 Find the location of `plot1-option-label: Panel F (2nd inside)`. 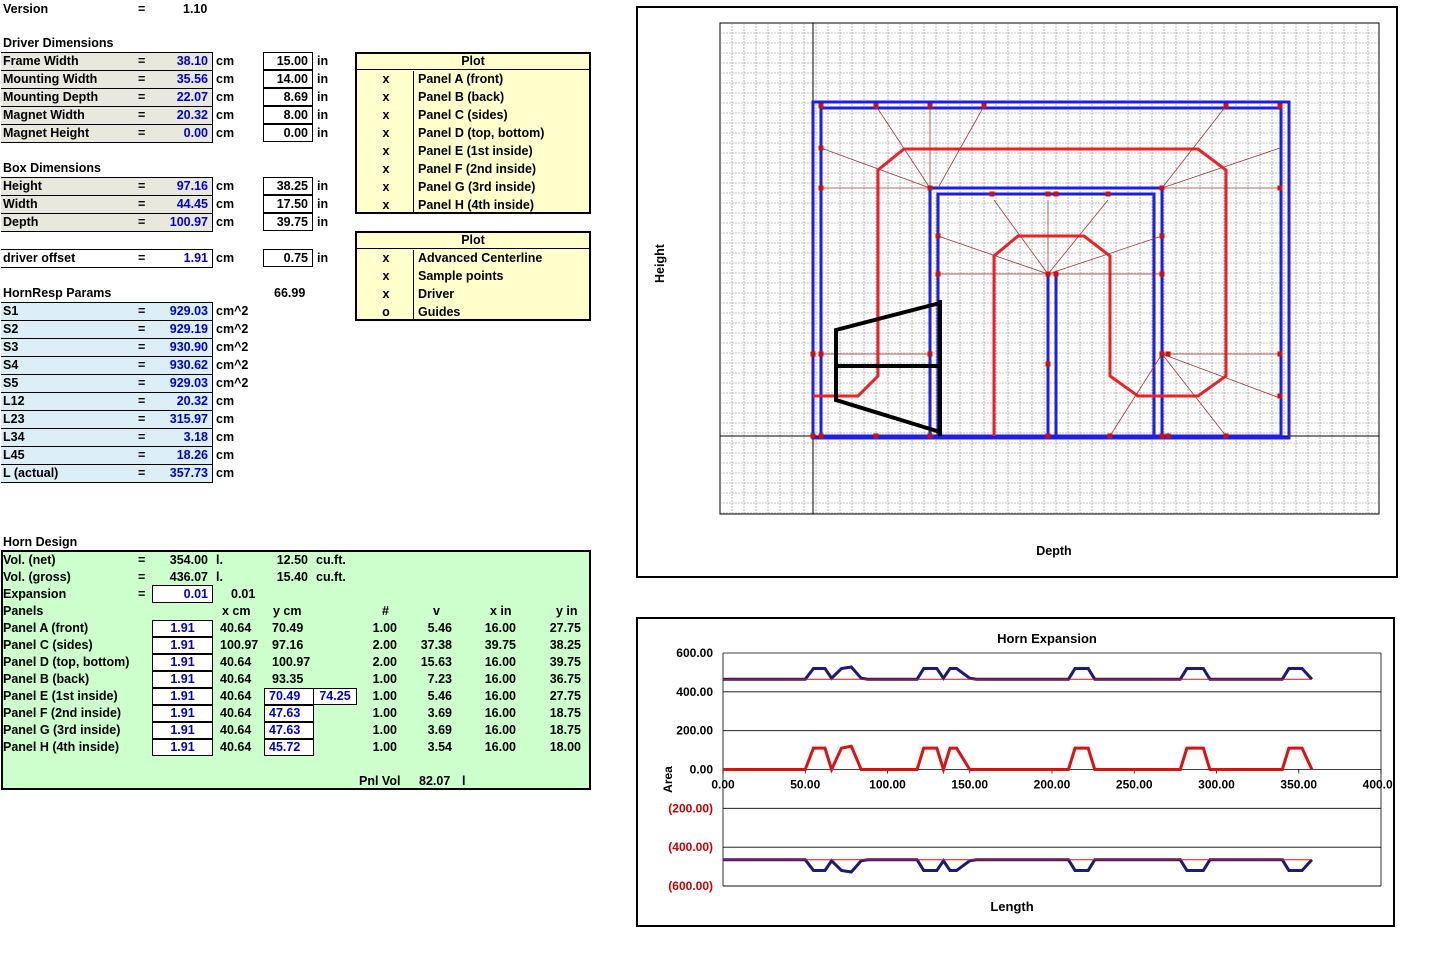

plot1-option-label: Panel F (2nd inside) is located at coordinates (477, 169).